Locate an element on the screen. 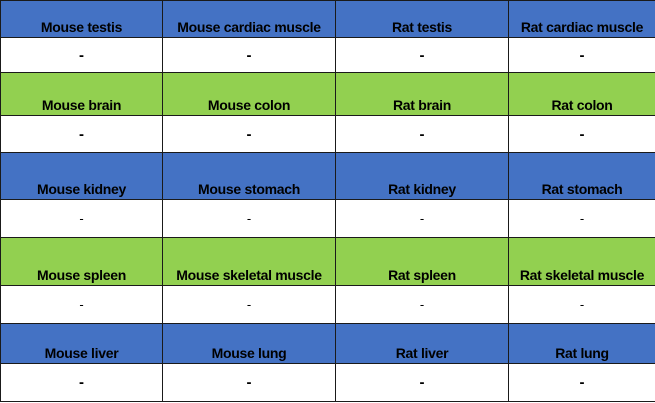  tissue-label: Rat brain is located at coordinates (422, 94).